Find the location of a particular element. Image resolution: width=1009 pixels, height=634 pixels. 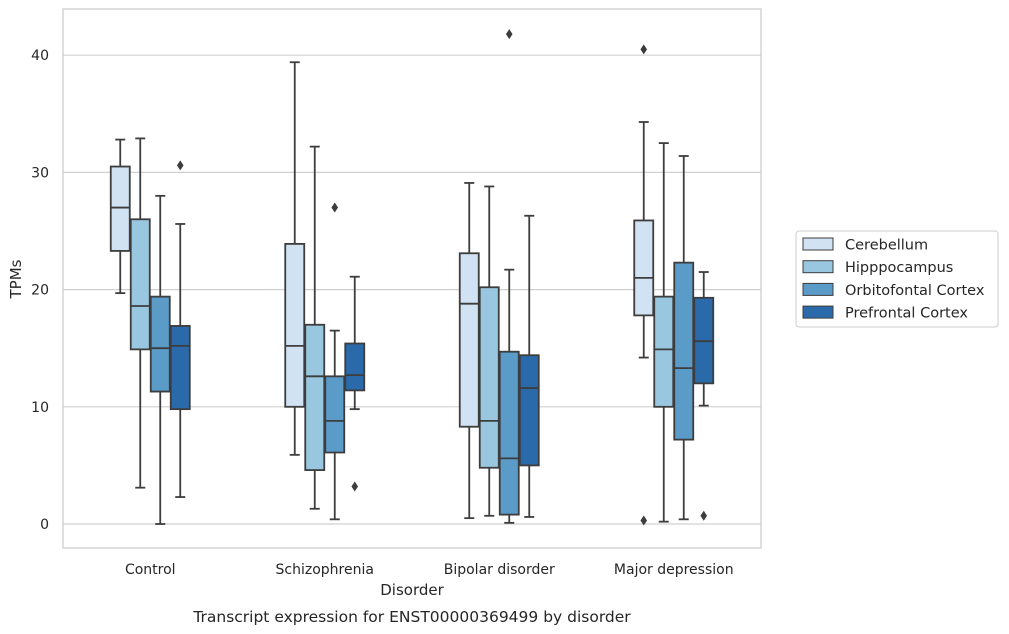

y-tick-labels: 0 10 20 30 40 is located at coordinates (40, 290).